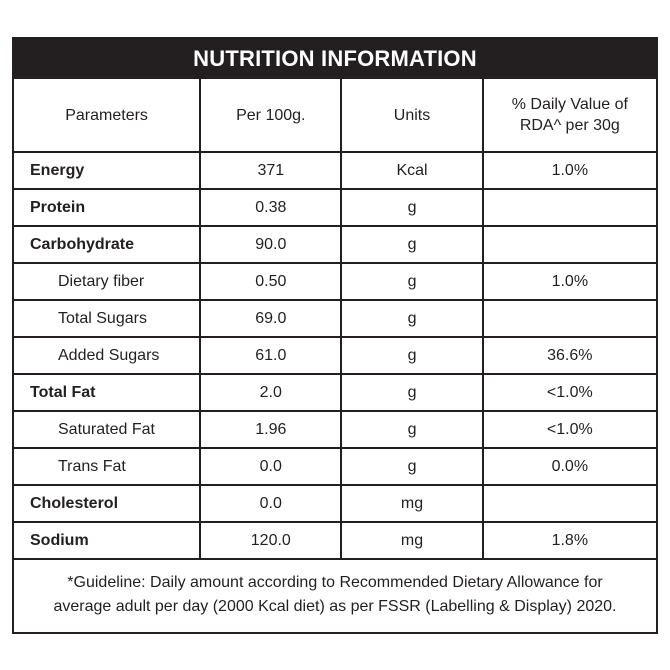 The height and width of the screenshot is (670, 670). I want to click on row-daily-value: 1.8%, so click(568, 540).